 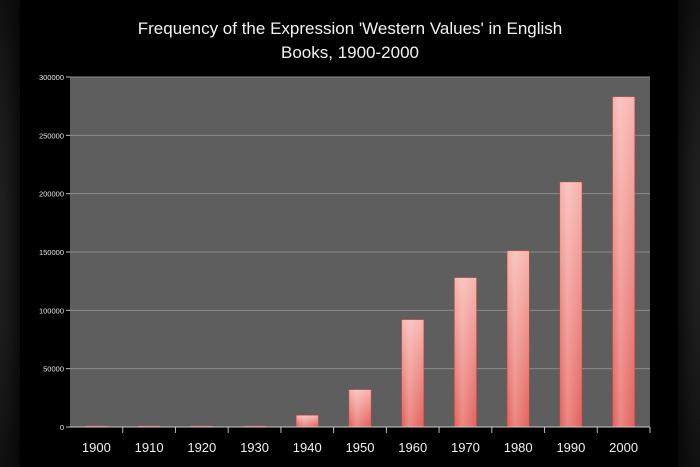 What do you see at coordinates (96, 447) in the screenshot?
I see `x-tick-label: 1900` at bounding box center [96, 447].